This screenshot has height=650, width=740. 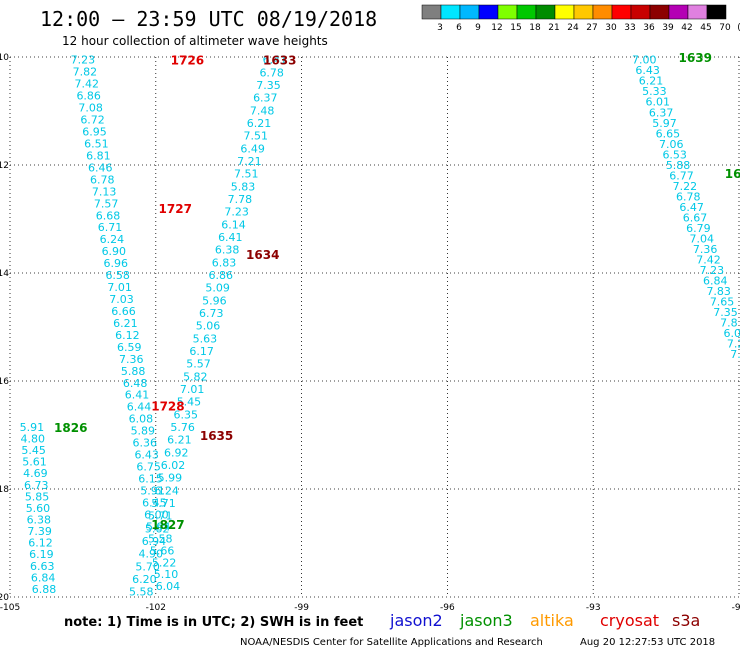 I want to click on wave-height-value: 6.63, so click(x=42, y=566).